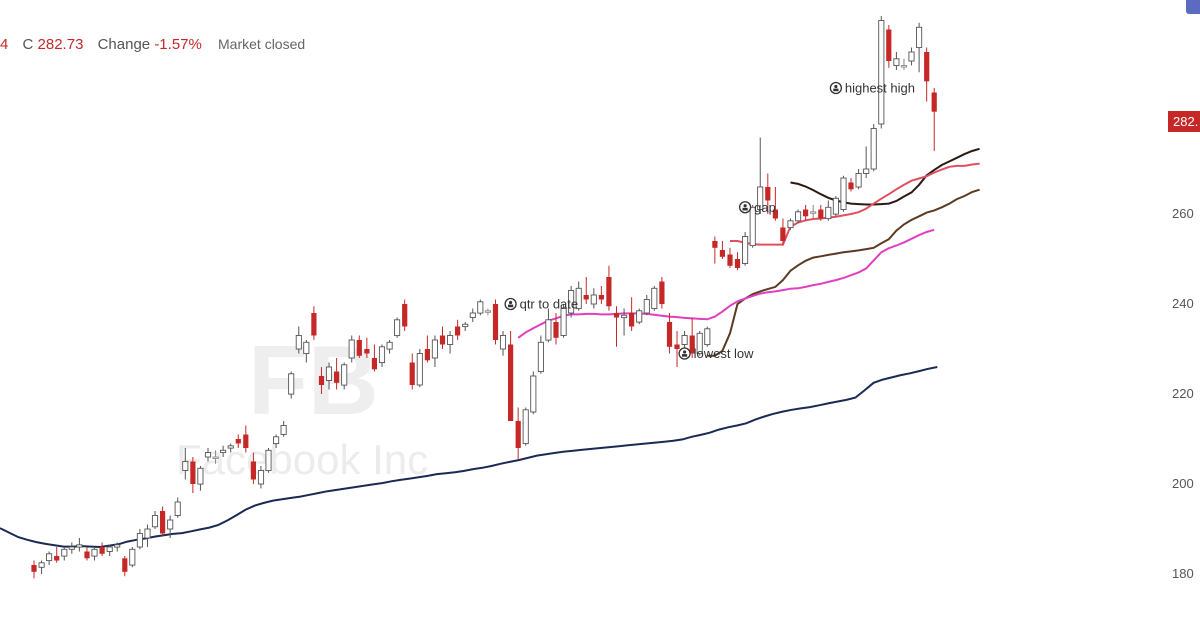  I want to click on market-status: Market closed, so click(262, 44).